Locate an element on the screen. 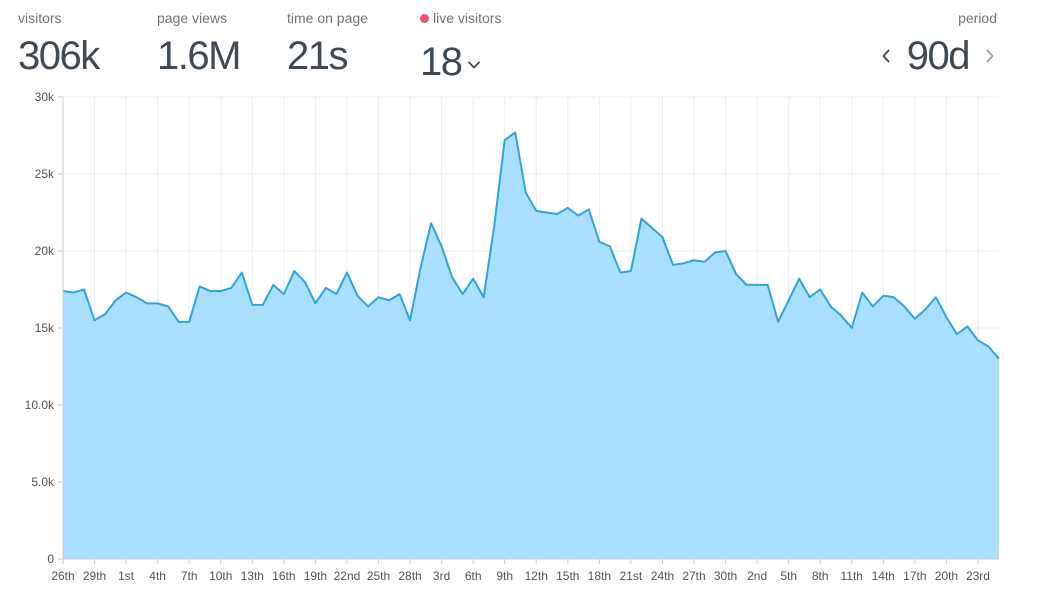  x-tick-label: 20th is located at coordinates (946, 576).